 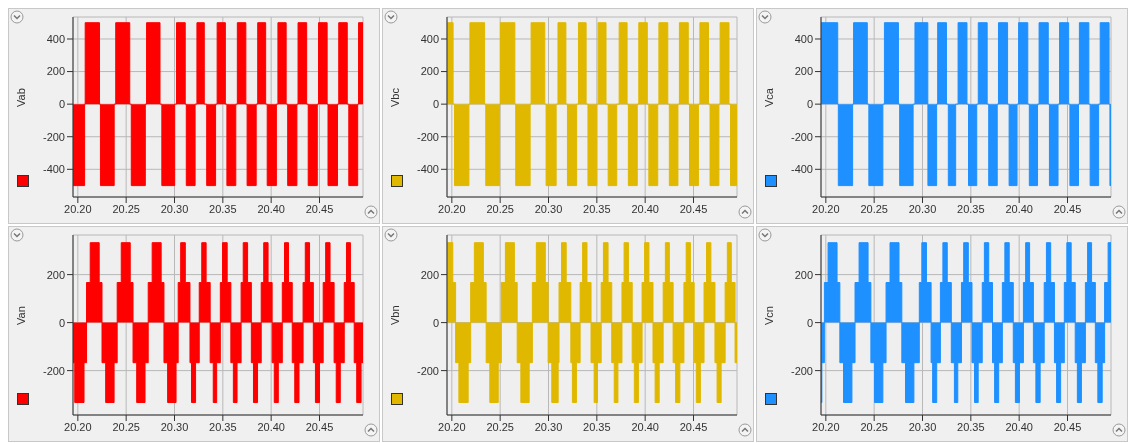 What do you see at coordinates (768, 97) in the screenshot?
I see `y-axis-title: Vca` at bounding box center [768, 97].